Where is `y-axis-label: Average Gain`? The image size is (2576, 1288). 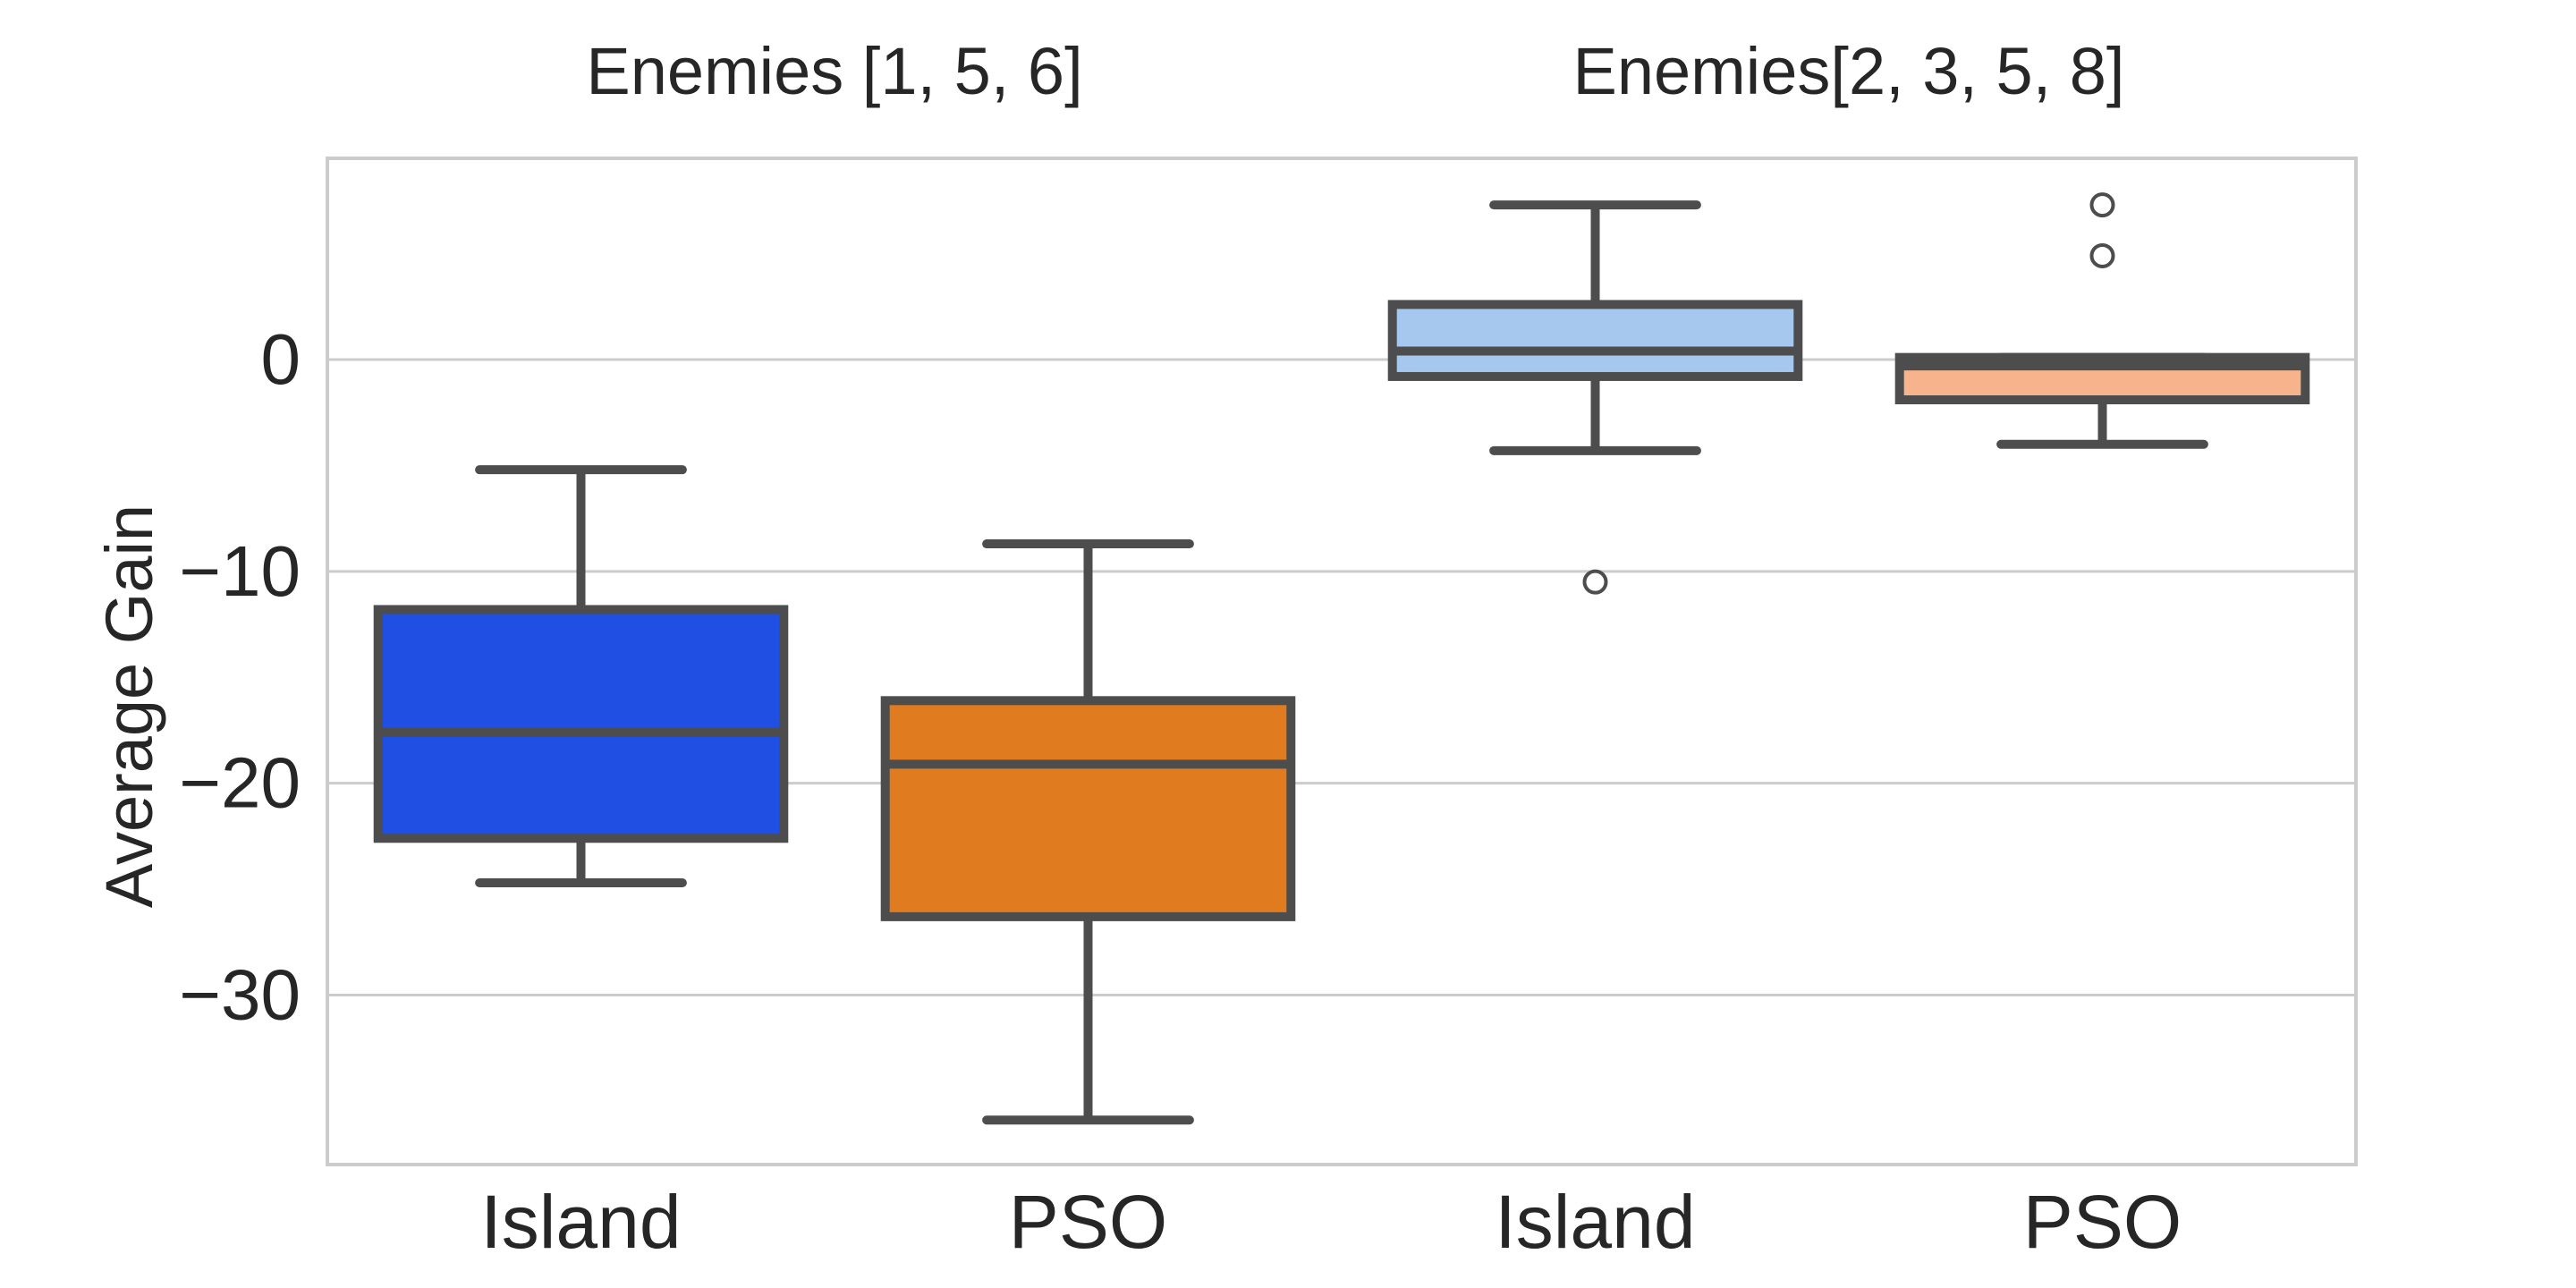 y-axis-label: Average Gain is located at coordinates (129, 706).